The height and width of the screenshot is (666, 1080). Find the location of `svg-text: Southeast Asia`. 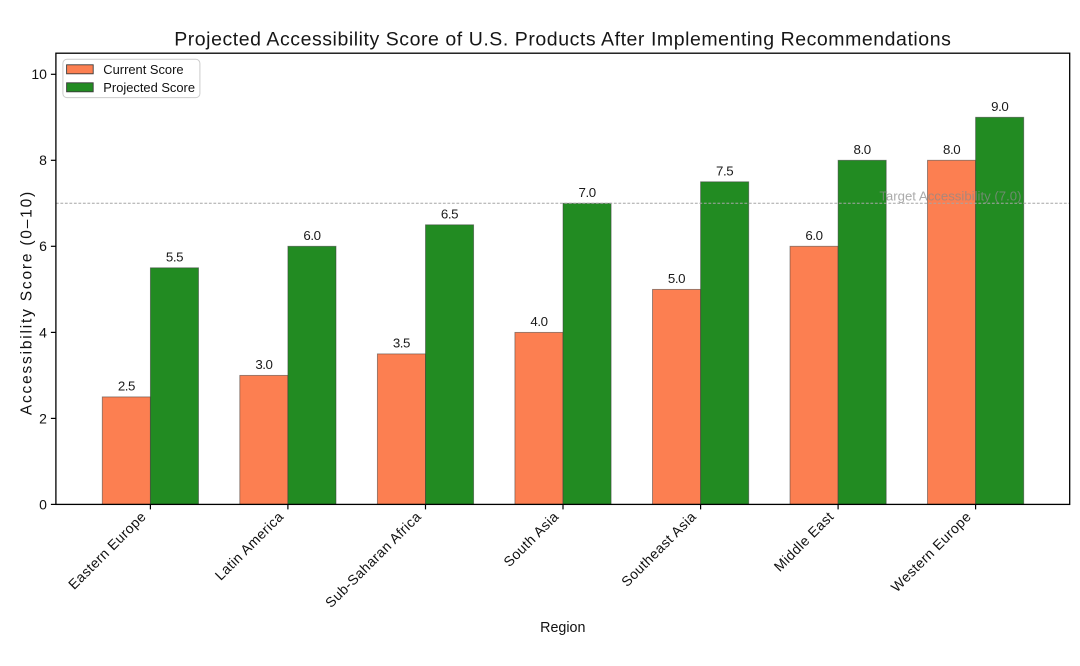

svg-text: Southeast Asia is located at coordinates (658, 548).